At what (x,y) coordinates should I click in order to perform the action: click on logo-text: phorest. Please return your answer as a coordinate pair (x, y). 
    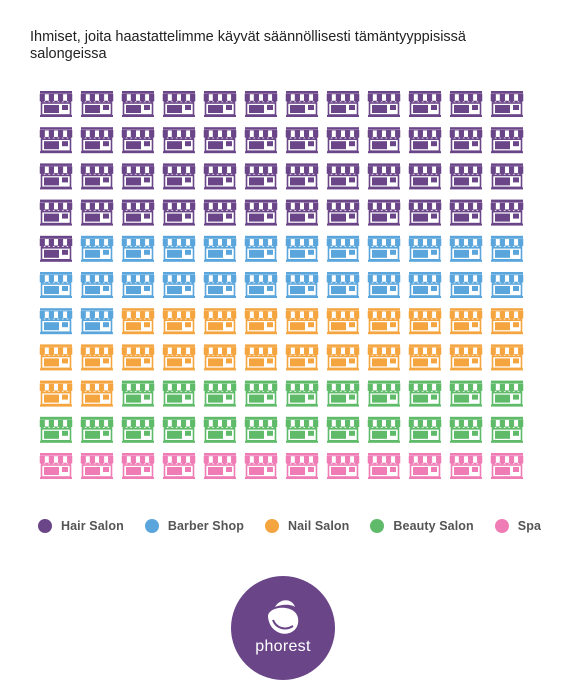
    Looking at the image, I should click on (283, 646).